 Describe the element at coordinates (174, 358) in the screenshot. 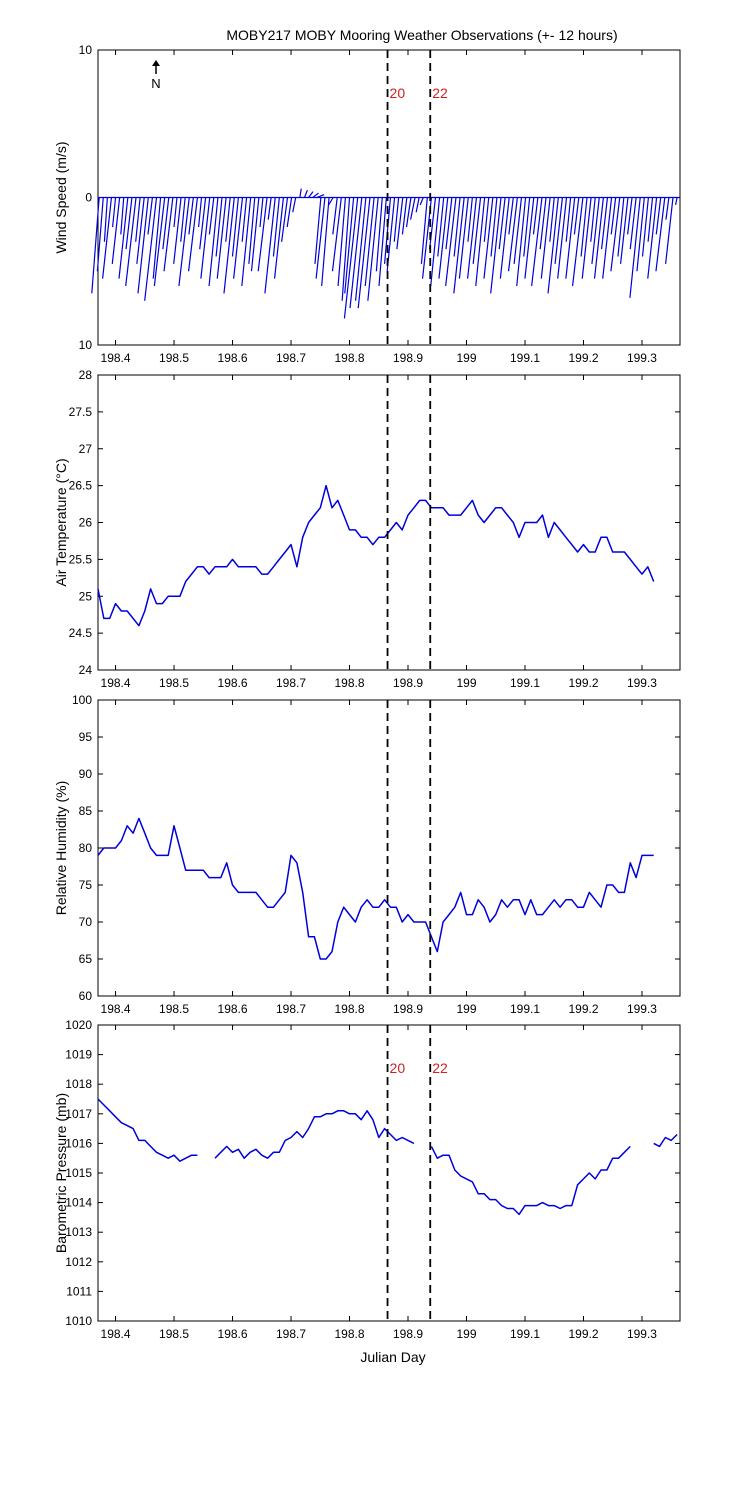

I see `wind-xtick-label: 198.5` at that location.